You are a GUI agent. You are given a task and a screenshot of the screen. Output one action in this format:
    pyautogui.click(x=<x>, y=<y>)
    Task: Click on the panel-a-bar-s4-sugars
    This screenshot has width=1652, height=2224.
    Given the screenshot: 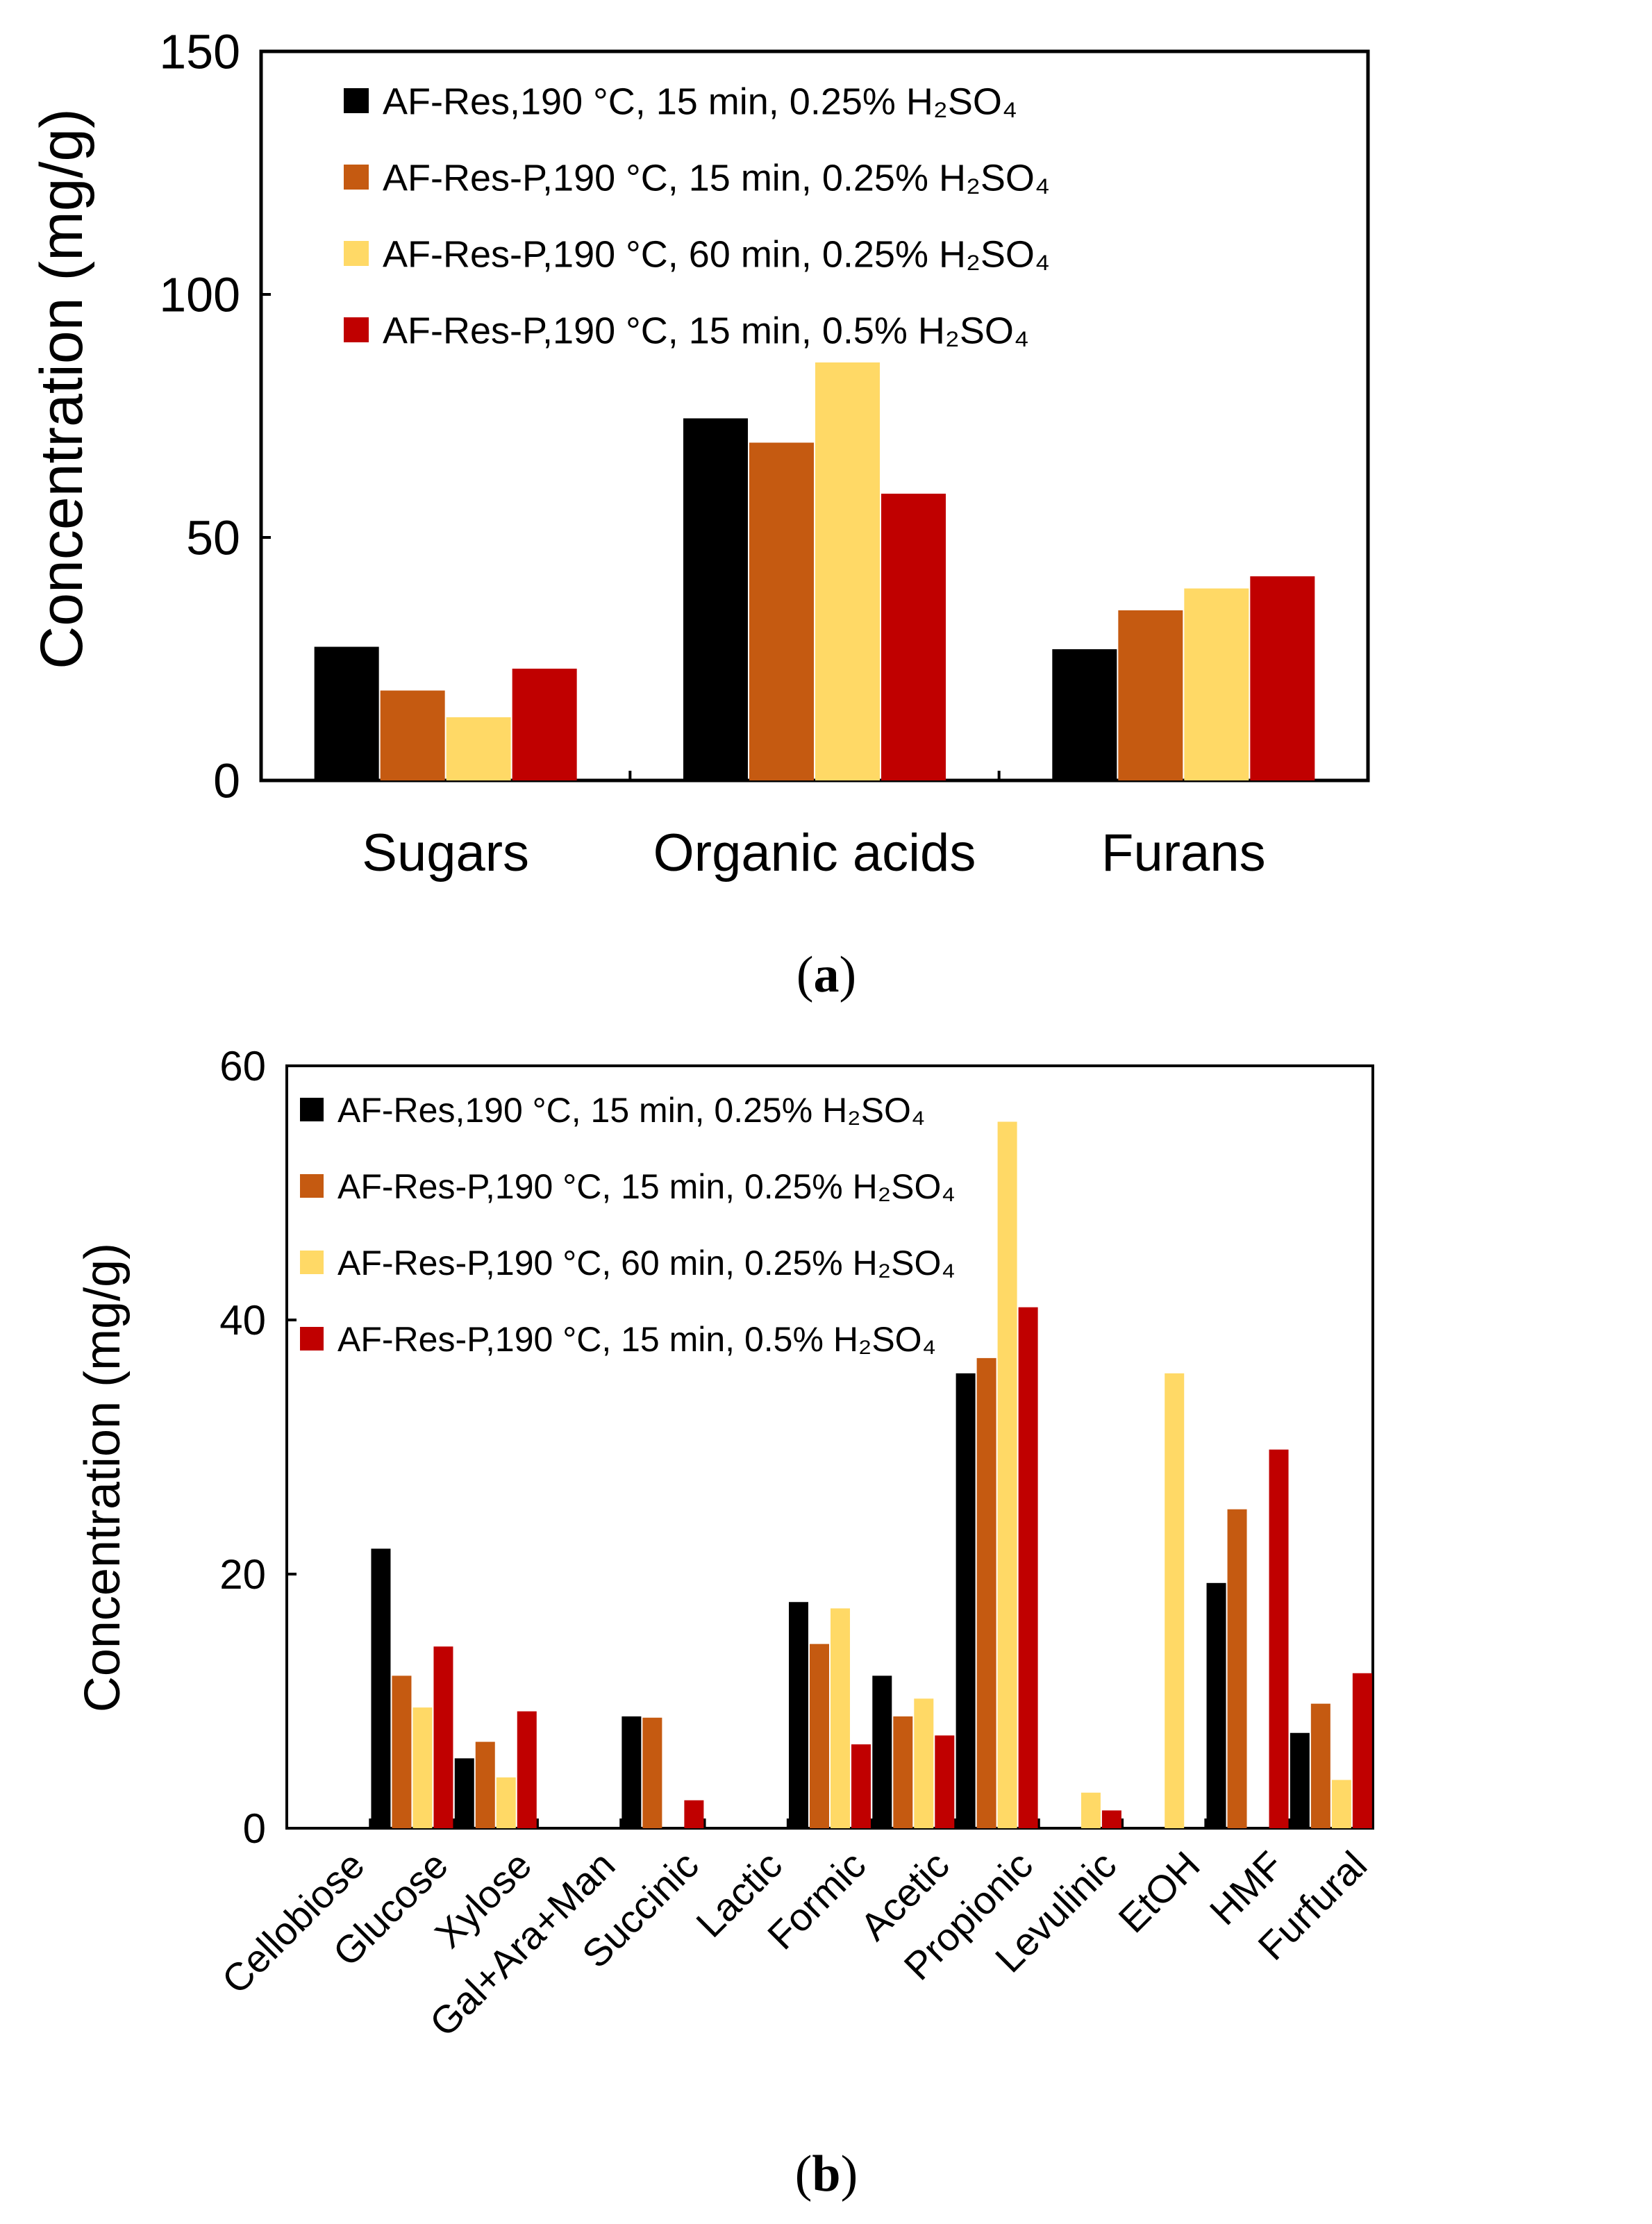 What is the action you would take?
    pyautogui.click(x=544, y=725)
    